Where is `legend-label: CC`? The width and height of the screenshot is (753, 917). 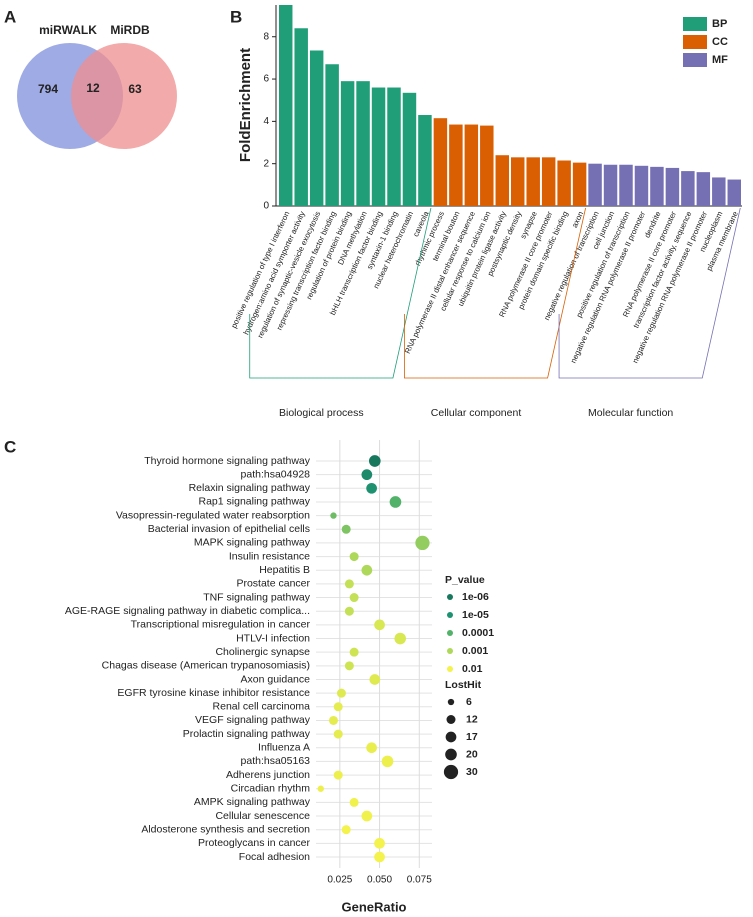
legend-label: CC is located at coordinates (720, 42).